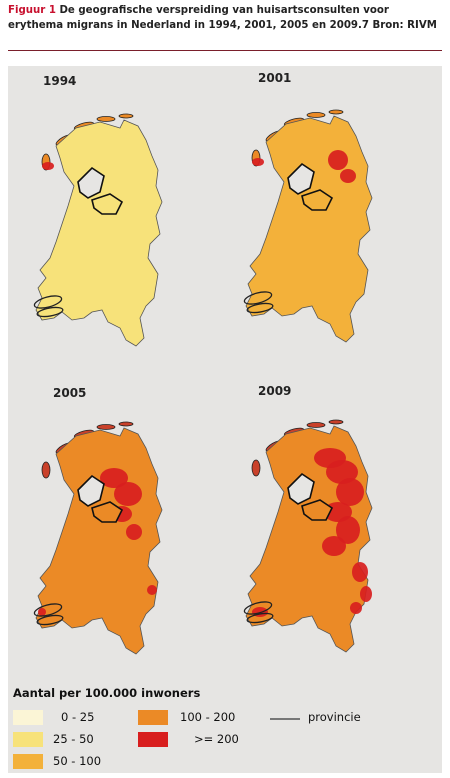 This screenshot has width=450, height=778. I want to click on map-2001, so click(307, 226).